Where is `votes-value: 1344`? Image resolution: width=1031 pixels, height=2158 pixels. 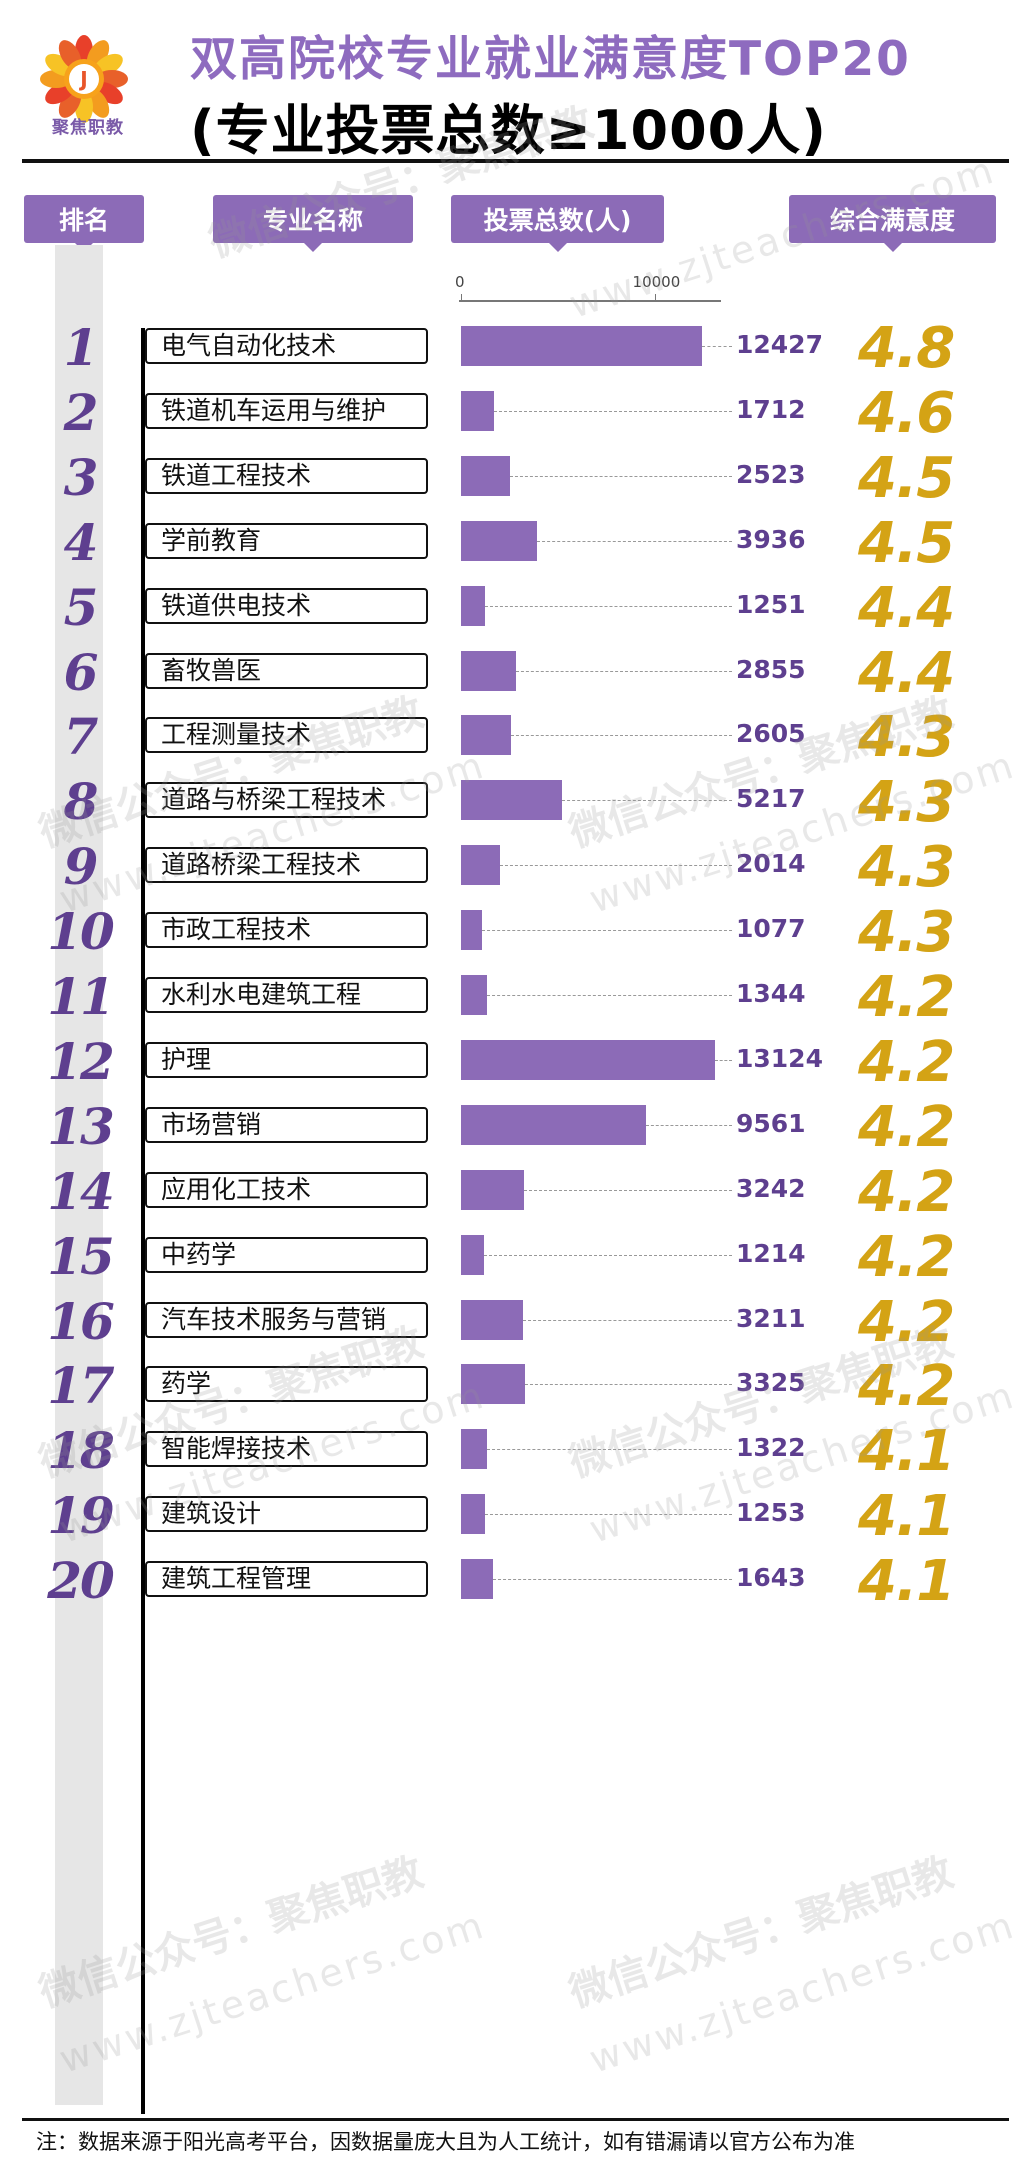 votes-value: 1344 is located at coordinates (771, 993).